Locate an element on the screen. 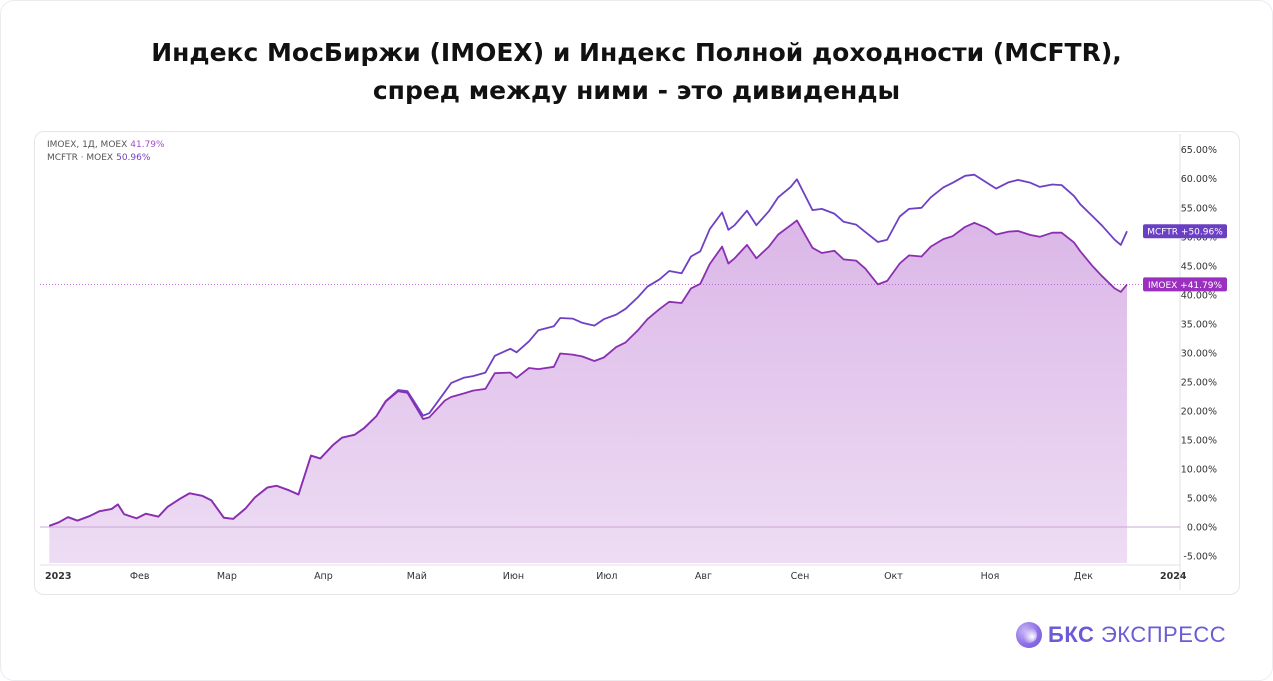 The width and height of the screenshot is (1273, 681). y-tick-label: 0.00% is located at coordinates (1202, 528).